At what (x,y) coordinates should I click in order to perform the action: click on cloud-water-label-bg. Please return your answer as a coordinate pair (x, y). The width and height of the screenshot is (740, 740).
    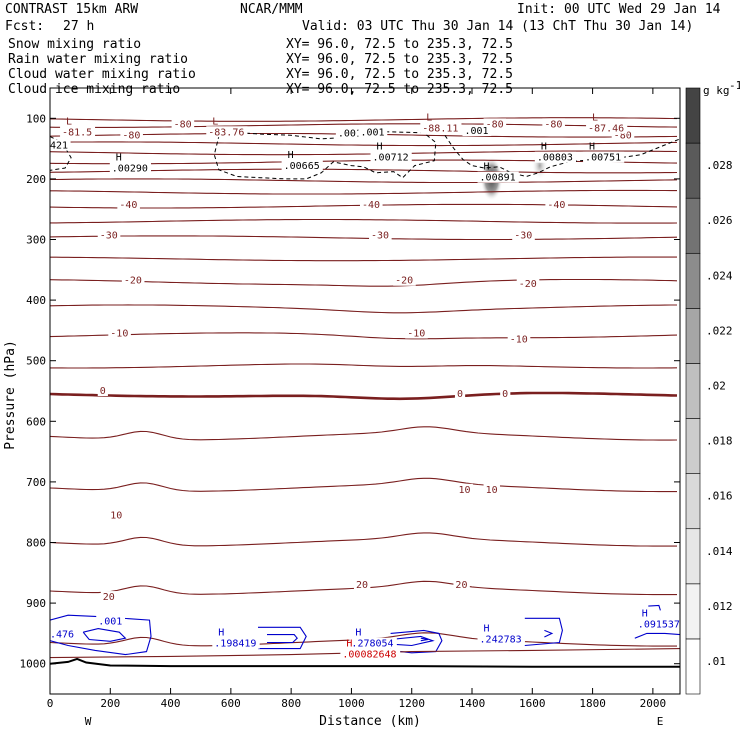
    Looking at the image, I should click on (111, 621).